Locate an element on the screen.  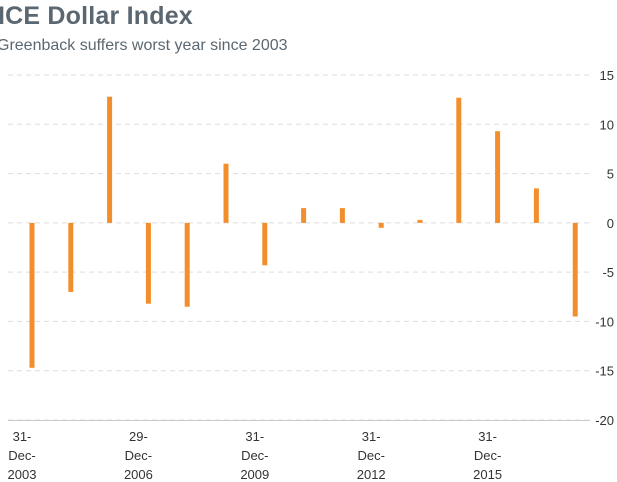
bar-2017 is located at coordinates (575, 269).